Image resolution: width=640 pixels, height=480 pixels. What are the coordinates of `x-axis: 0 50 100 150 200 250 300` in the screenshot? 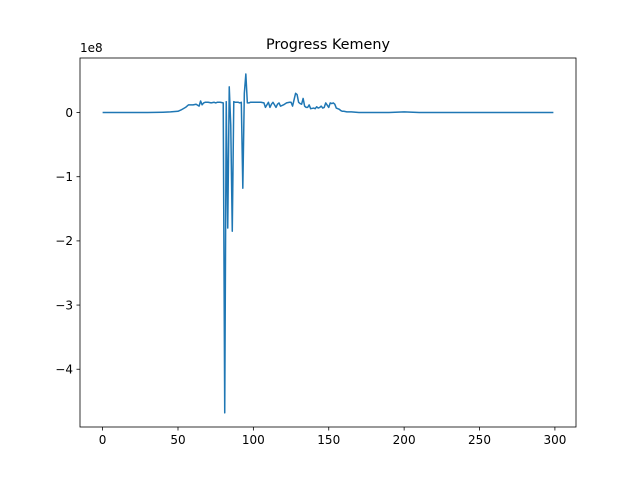 It's located at (332, 437).